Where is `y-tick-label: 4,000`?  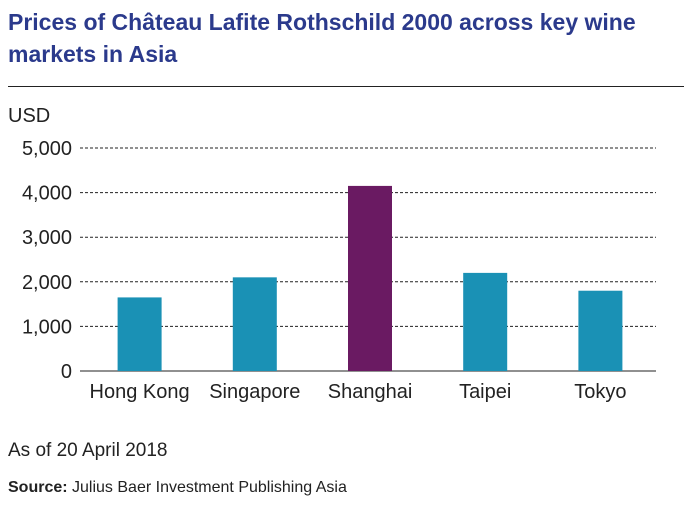 y-tick-label: 4,000 is located at coordinates (47, 194).